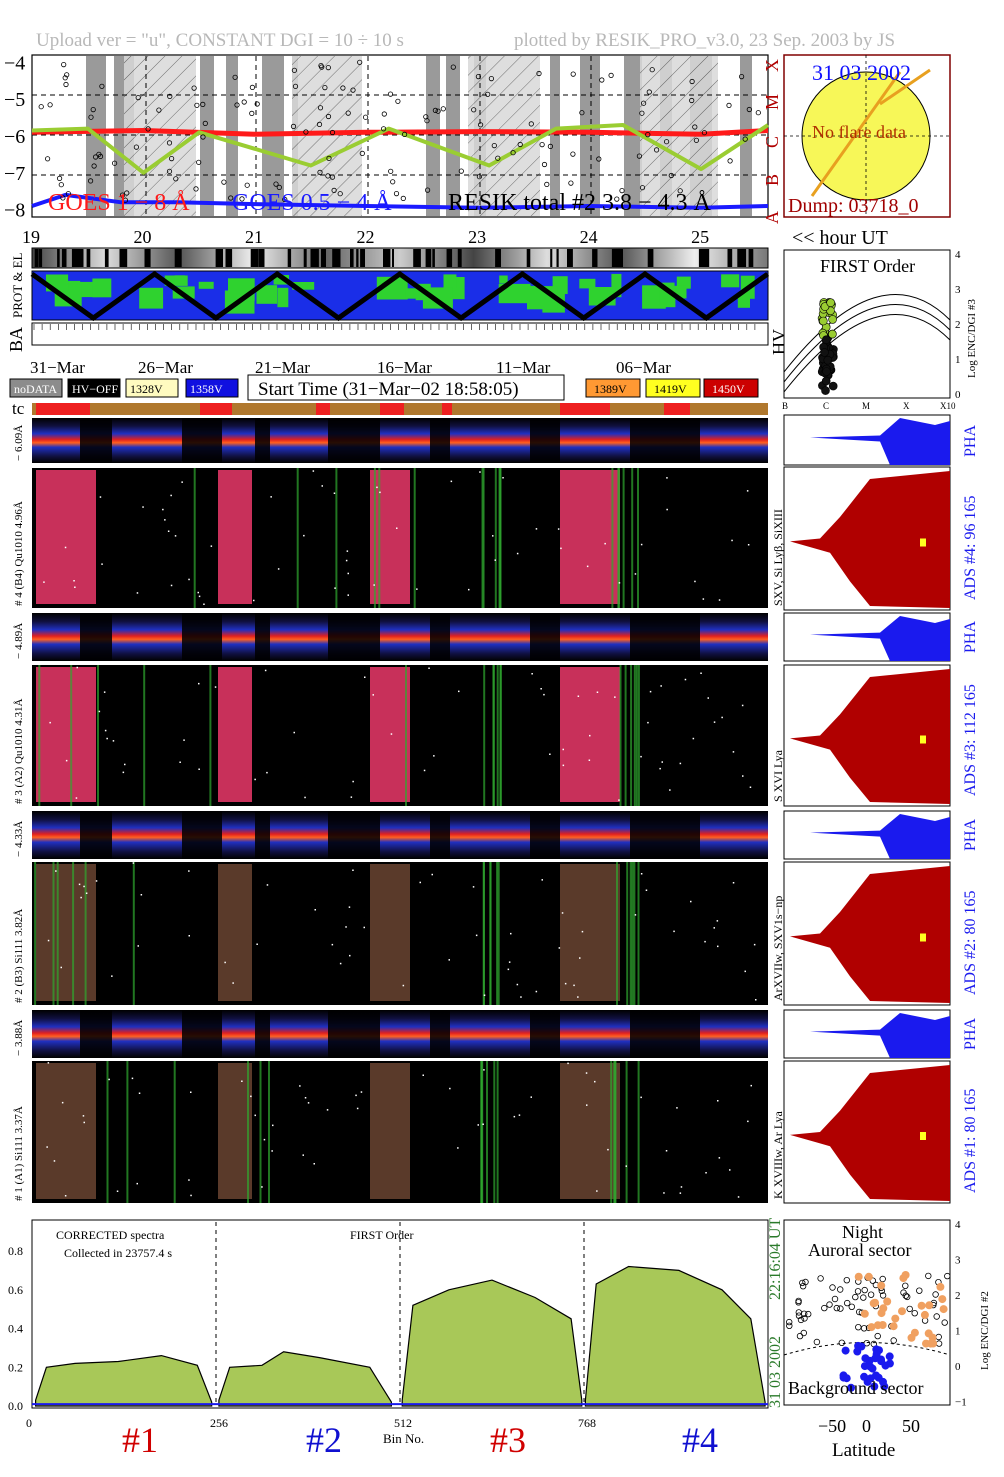 This screenshot has width=1004, height=1477. I want to click on first-order-ylabel: Log ENC/DGI #3, so click(972, 338).